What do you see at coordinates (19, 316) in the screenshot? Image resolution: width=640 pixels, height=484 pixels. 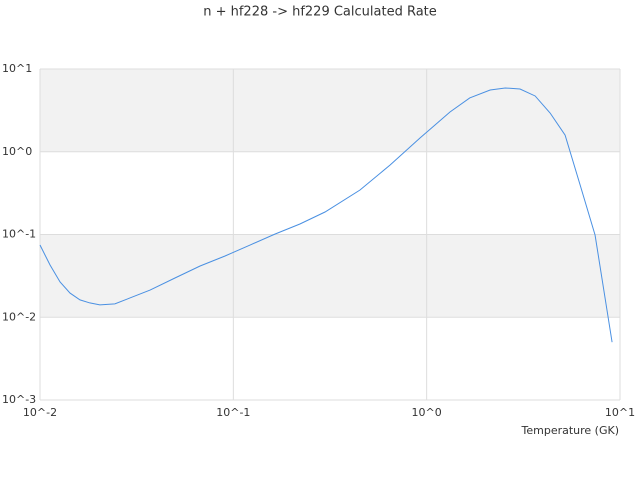 I see `y-tick-label: 10^-2` at bounding box center [19, 316].